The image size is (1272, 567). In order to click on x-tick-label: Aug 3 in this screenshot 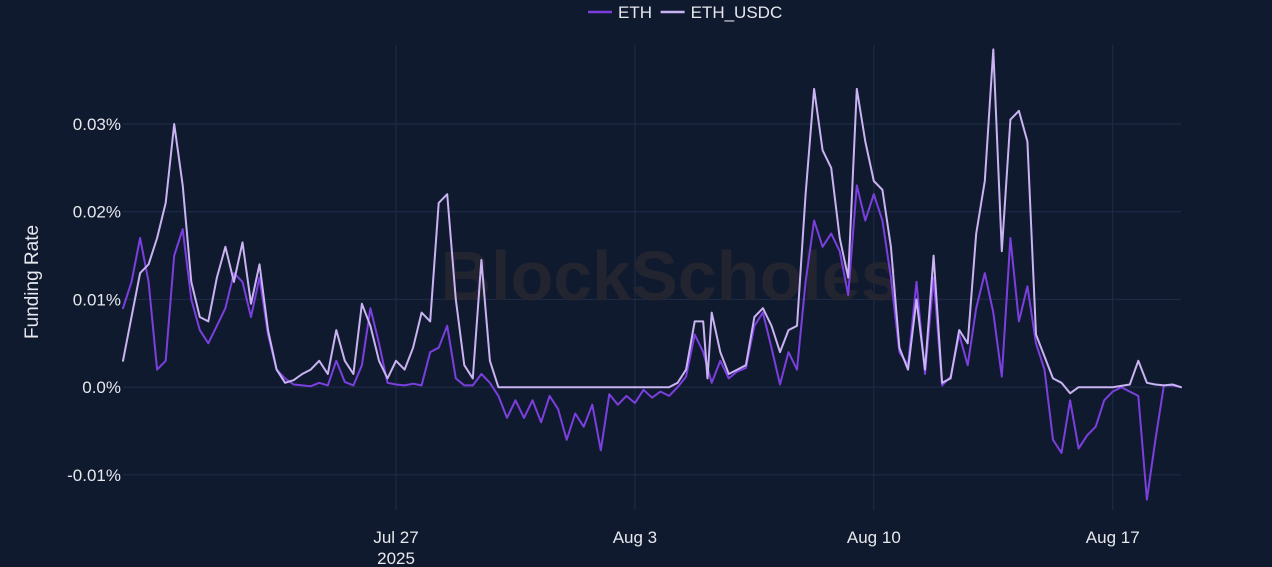, I will do `click(635, 537)`.